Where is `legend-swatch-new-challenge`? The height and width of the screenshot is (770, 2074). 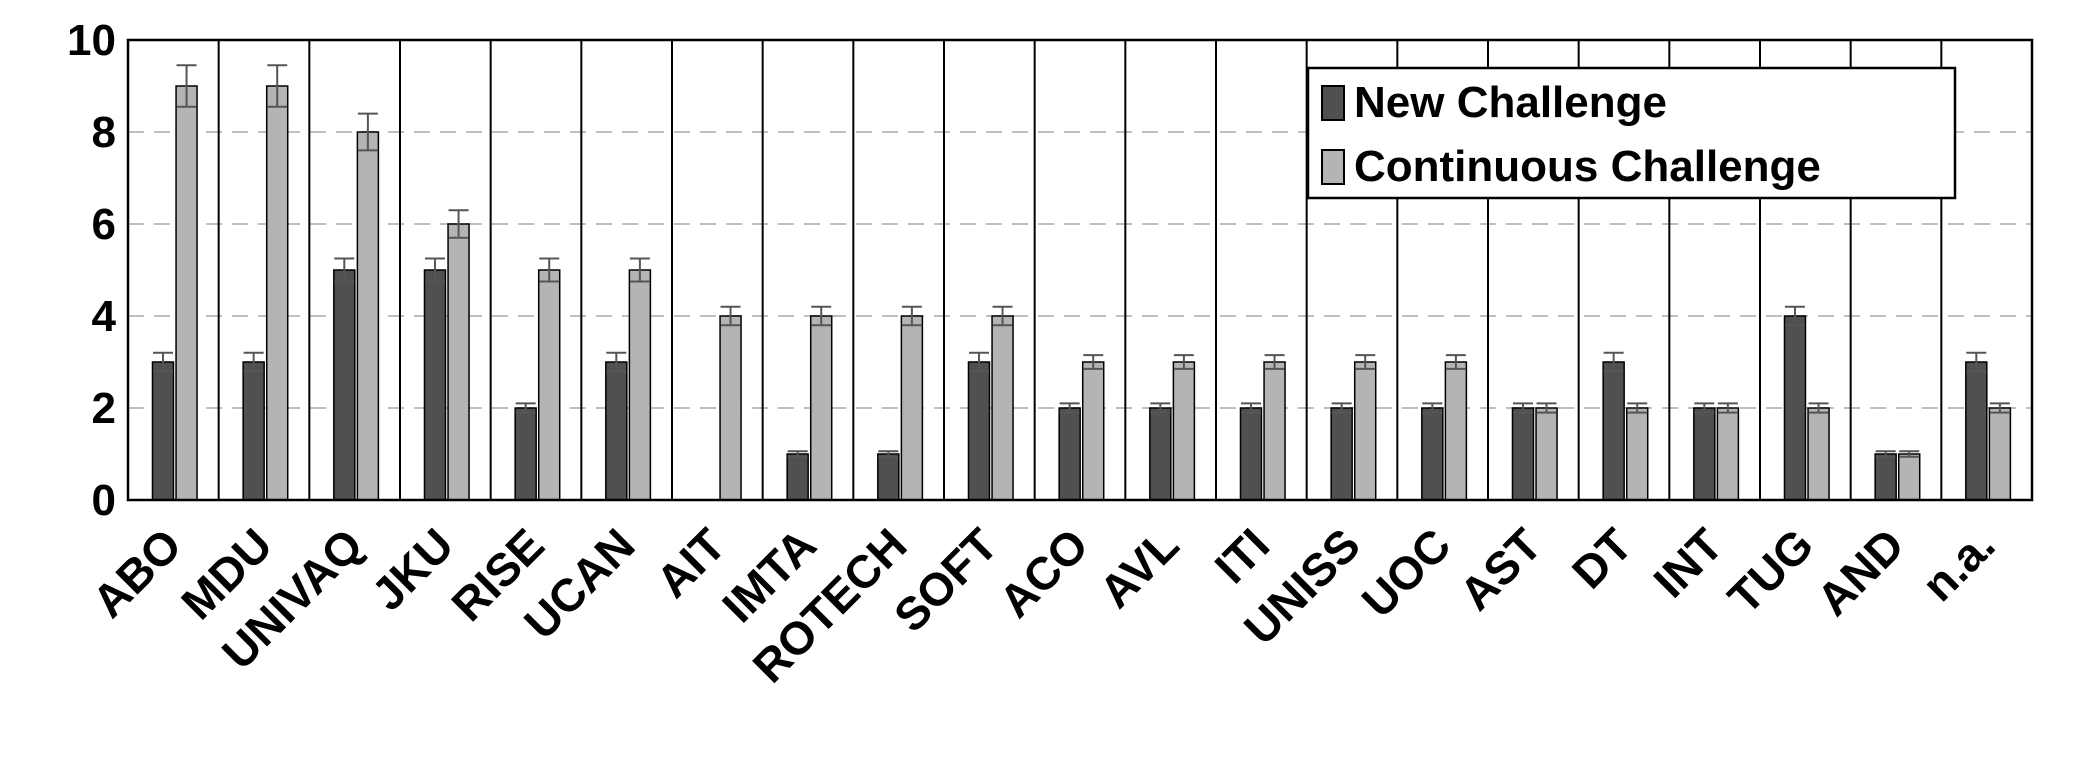
legend-swatch-new-challenge is located at coordinates (1333, 103).